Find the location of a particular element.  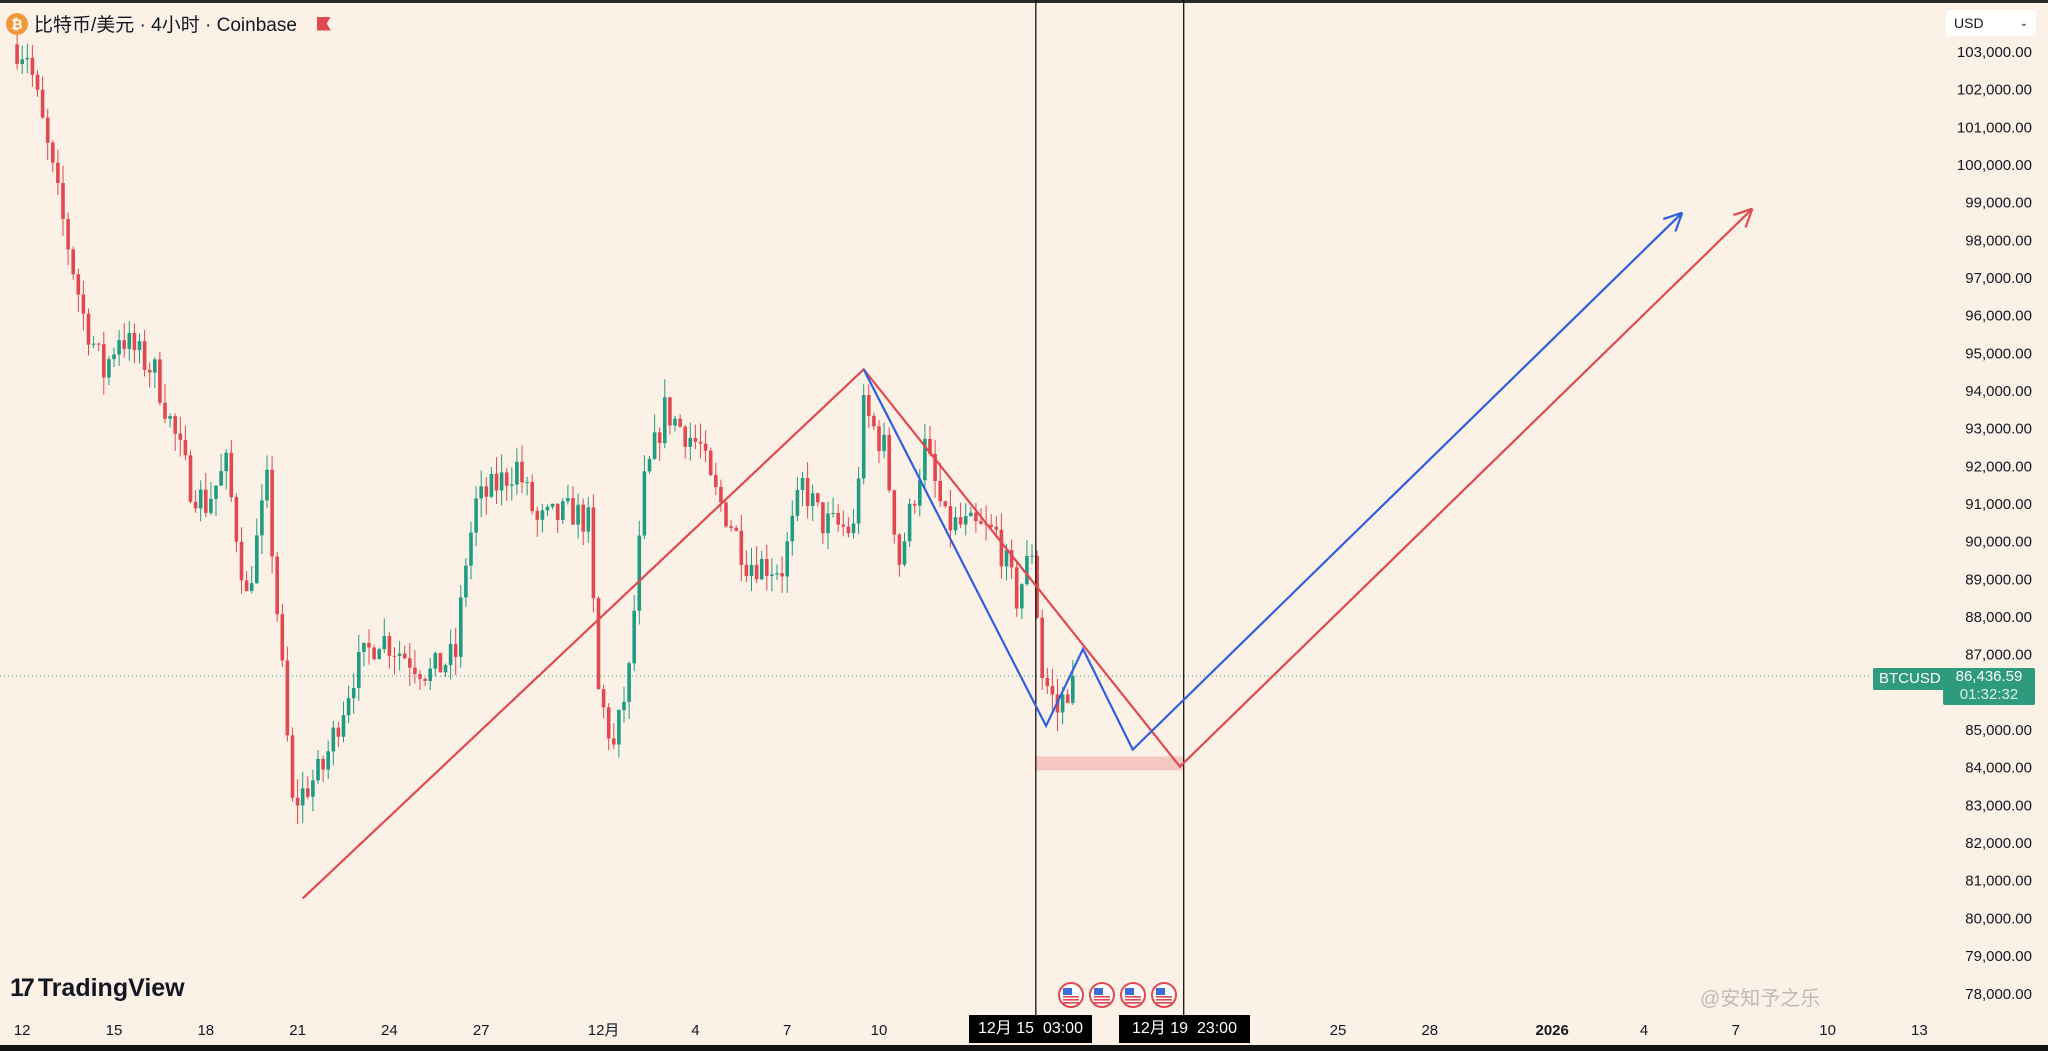

last-price-label: 86,436.59 01:32:32 is located at coordinates (1989, 686).